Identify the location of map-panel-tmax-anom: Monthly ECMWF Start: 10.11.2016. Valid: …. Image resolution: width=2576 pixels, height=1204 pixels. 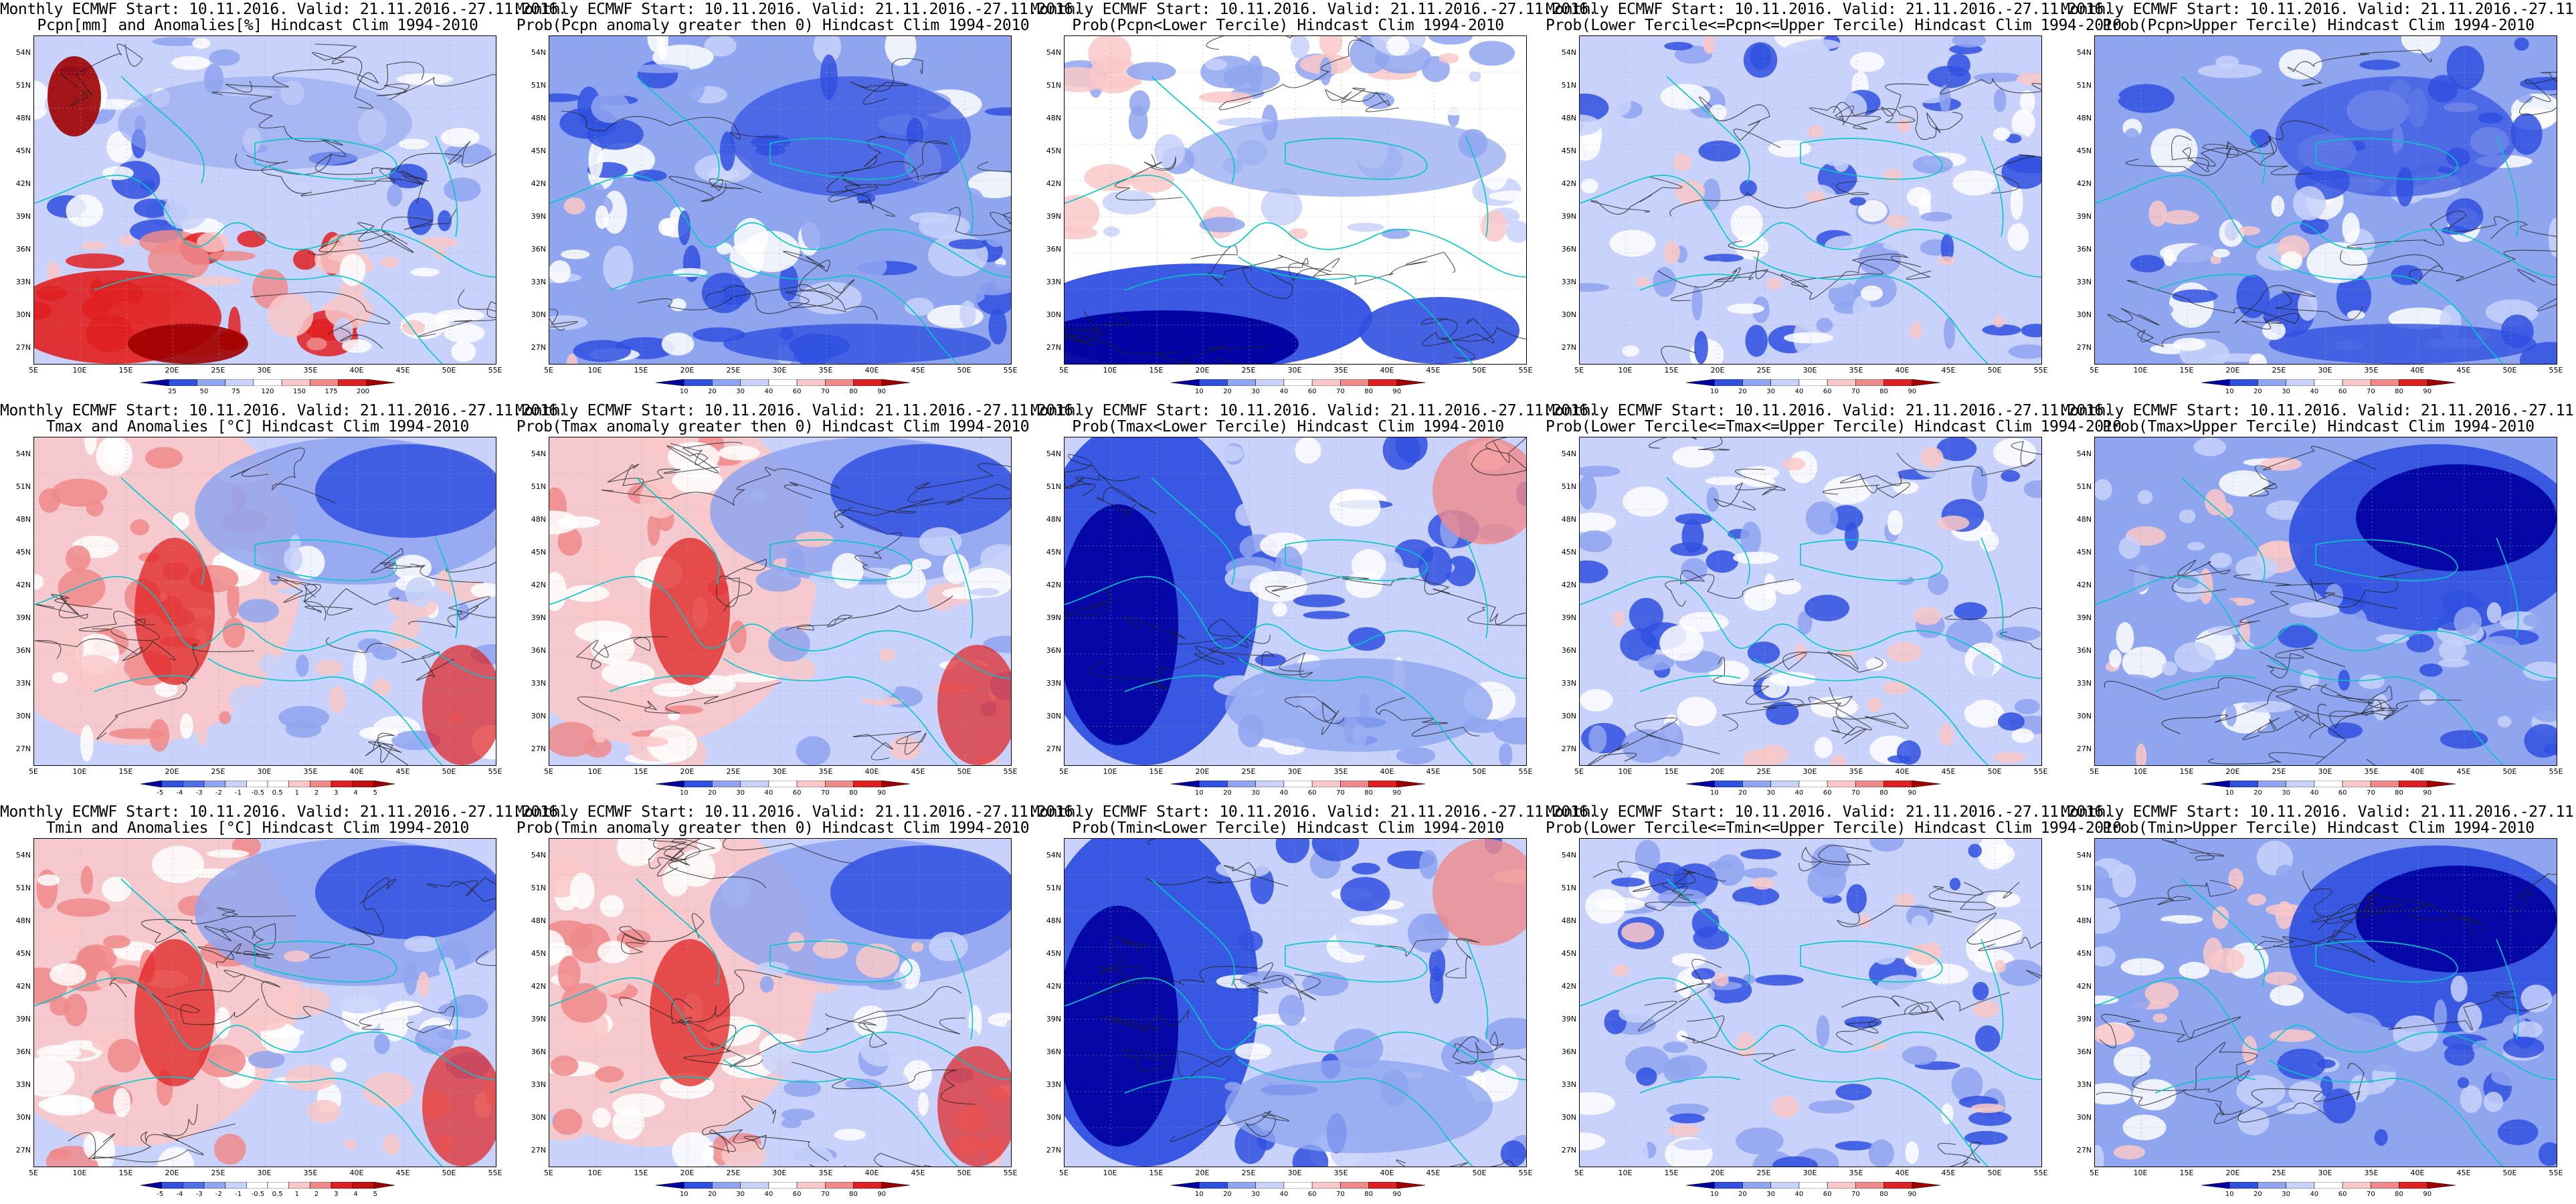
(283, 602).